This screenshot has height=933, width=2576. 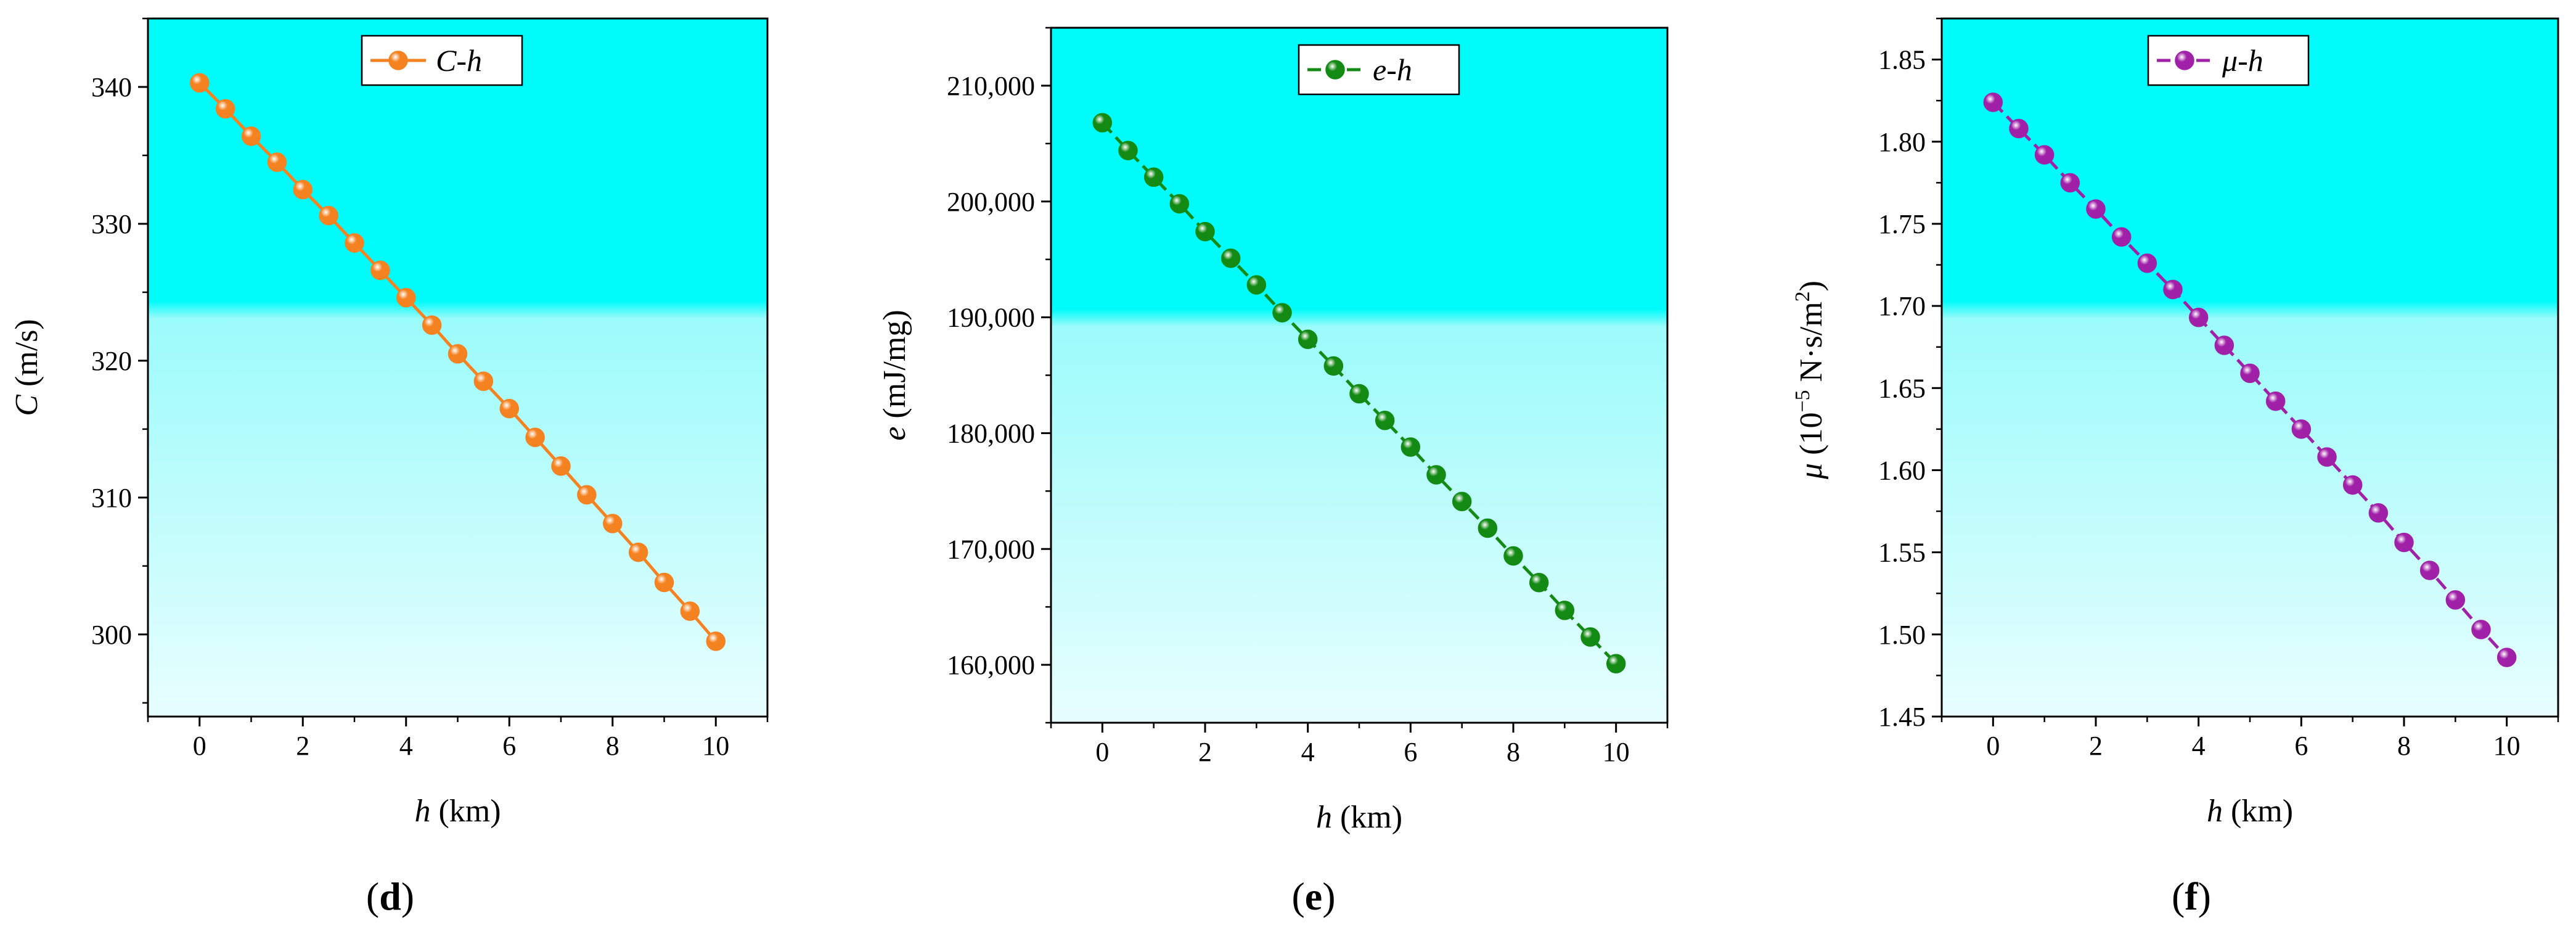 I want to click on y-tick-label: 1.55, so click(x=1902, y=553).